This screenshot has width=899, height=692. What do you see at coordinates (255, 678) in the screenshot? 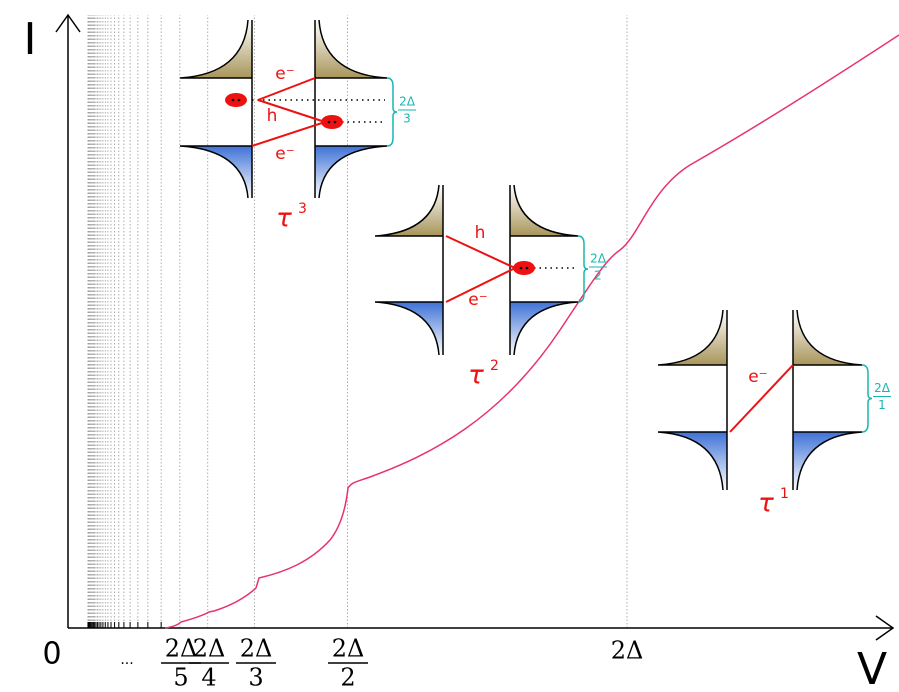
I see `tick-denominator: 3` at bounding box center [255, 678].